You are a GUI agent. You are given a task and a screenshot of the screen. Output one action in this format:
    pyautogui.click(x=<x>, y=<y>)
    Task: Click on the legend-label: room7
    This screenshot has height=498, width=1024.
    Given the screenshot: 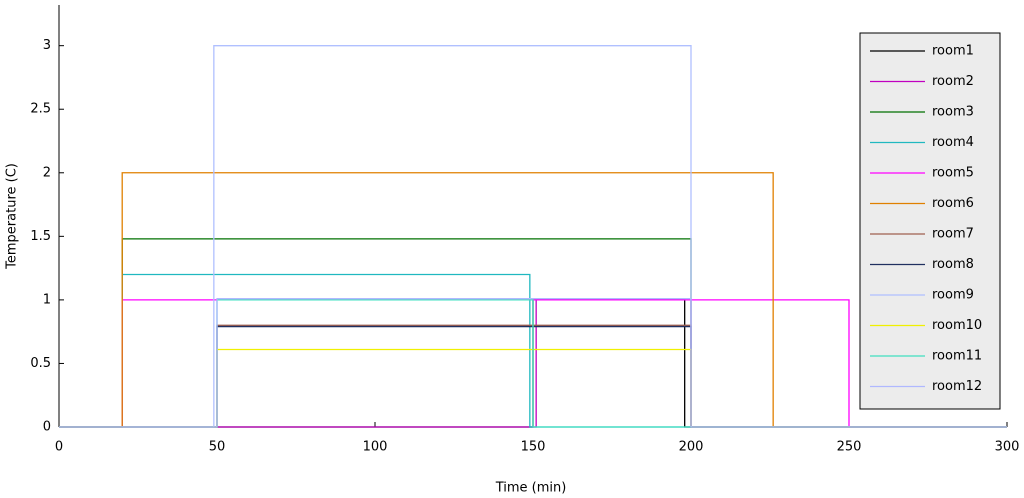 What is the action you would take?
    pyautogui.click(x=953, y=234)
    